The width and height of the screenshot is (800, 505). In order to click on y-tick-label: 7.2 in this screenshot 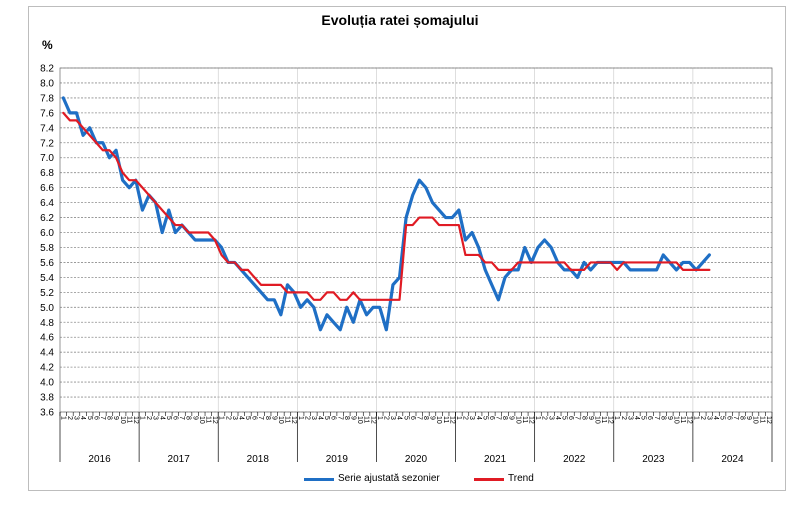, I will do `click(47, 143)`.